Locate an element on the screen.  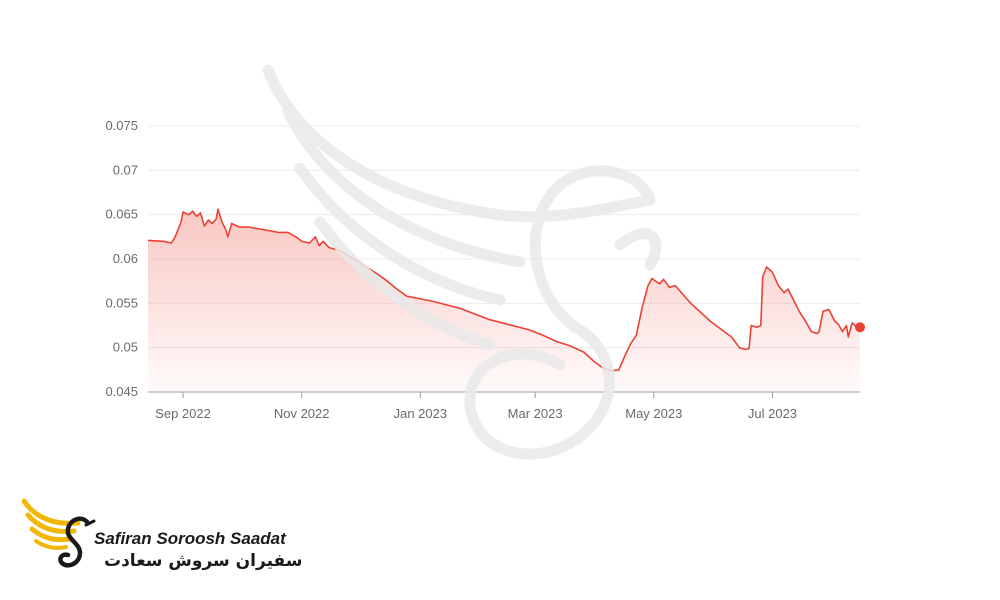
brand-name-persian: سفیران سروش سعادت is located at coordinates (203, 561).